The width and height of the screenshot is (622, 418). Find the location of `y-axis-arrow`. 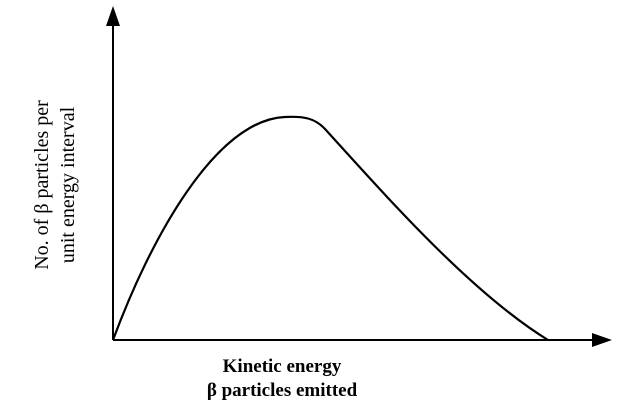

y-axis-arrow is located at coordinates (113, 16).